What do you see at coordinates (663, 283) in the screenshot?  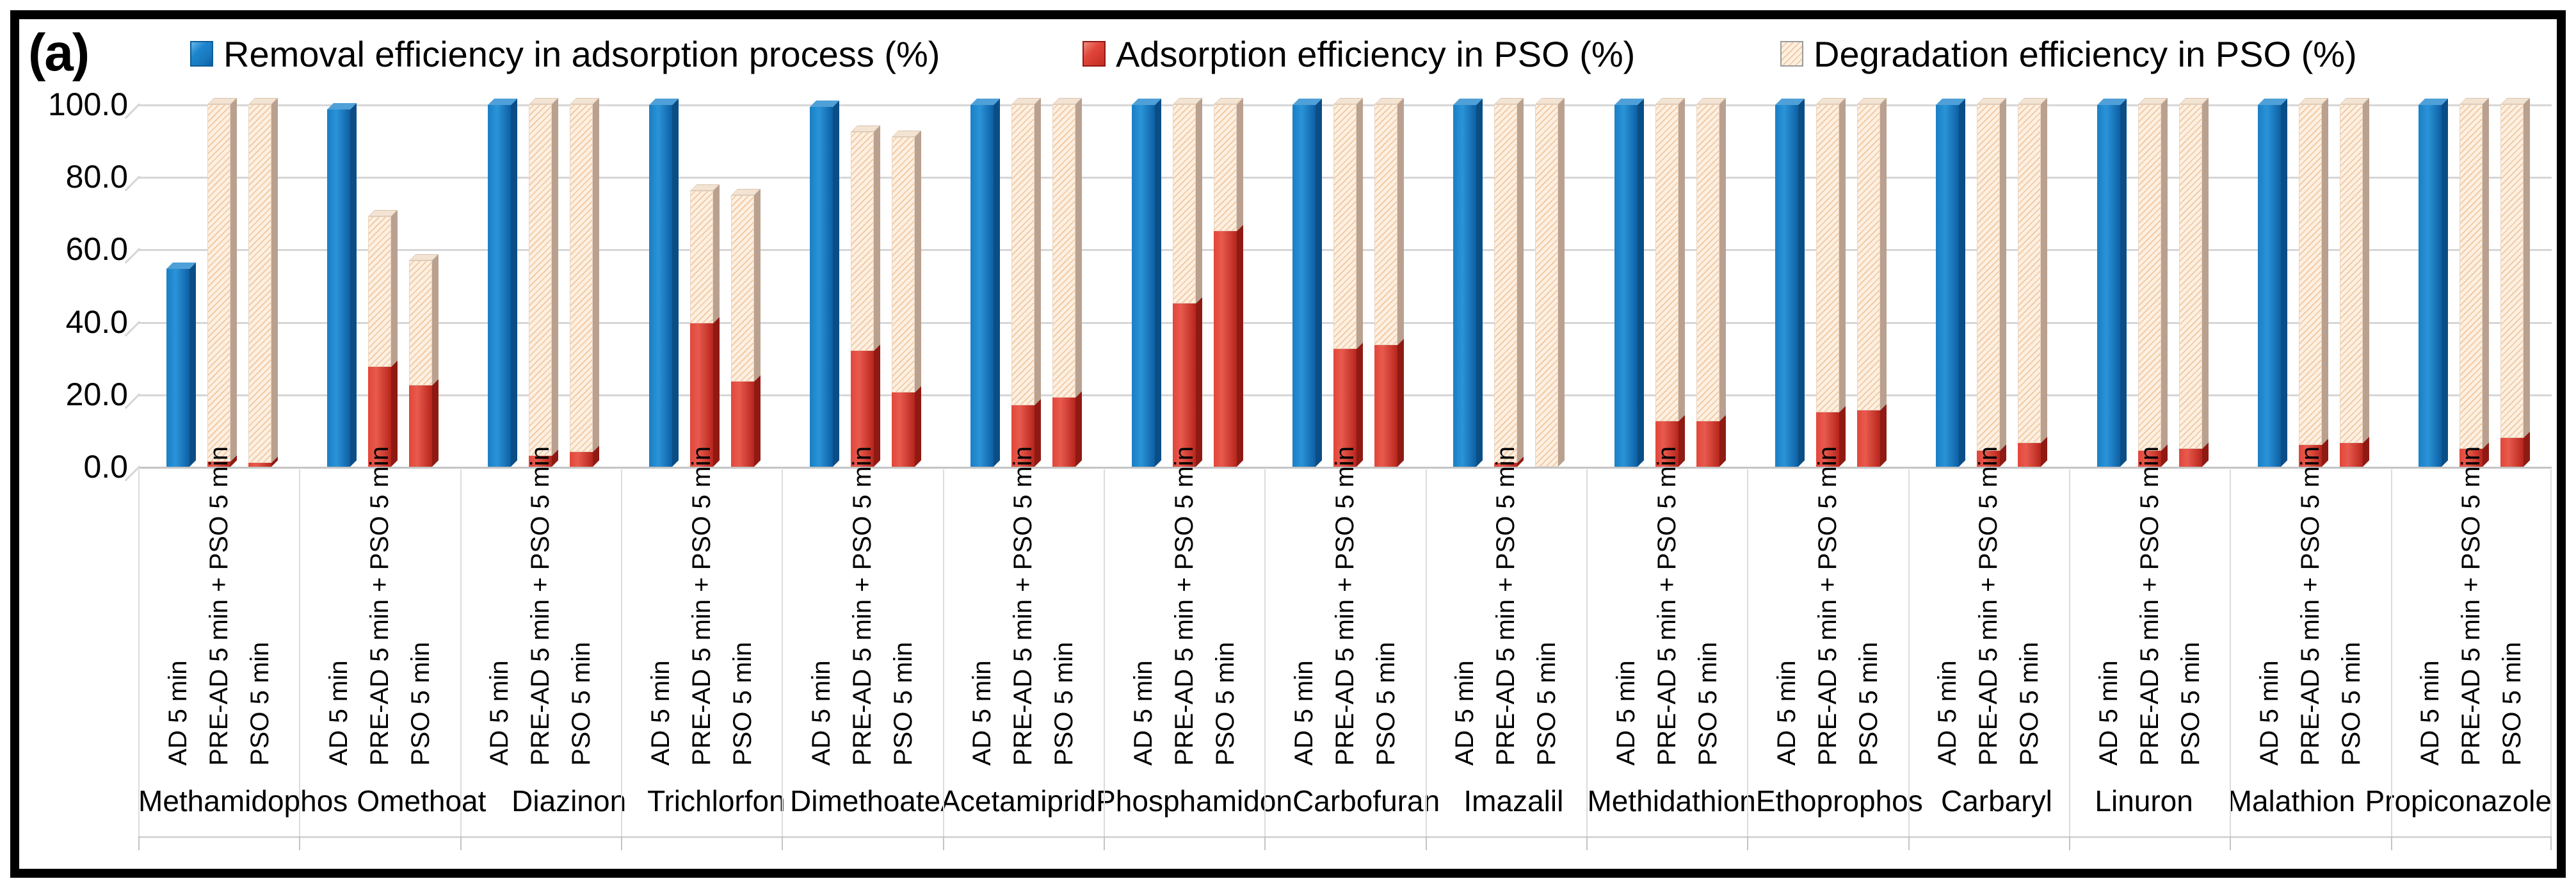 I see `bar-trichlorfon-ad5min` at bounding box center [663, 283].